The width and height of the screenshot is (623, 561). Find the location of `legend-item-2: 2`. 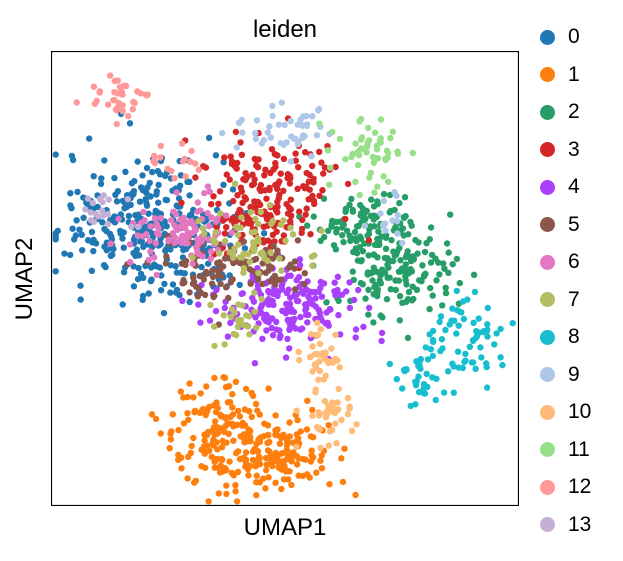

legend-item-2: 2 is located at coordinates (560, 112).